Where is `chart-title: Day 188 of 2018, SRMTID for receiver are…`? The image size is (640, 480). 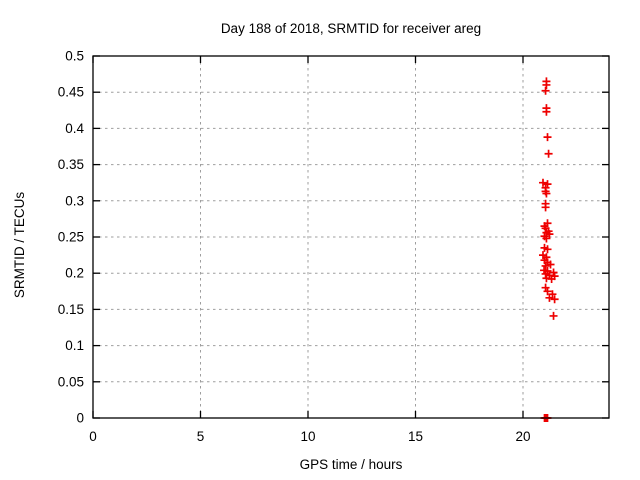
chart-title: Day 188 of 2018, SRMTID for receiver are… is located at coordinates (351, 28).